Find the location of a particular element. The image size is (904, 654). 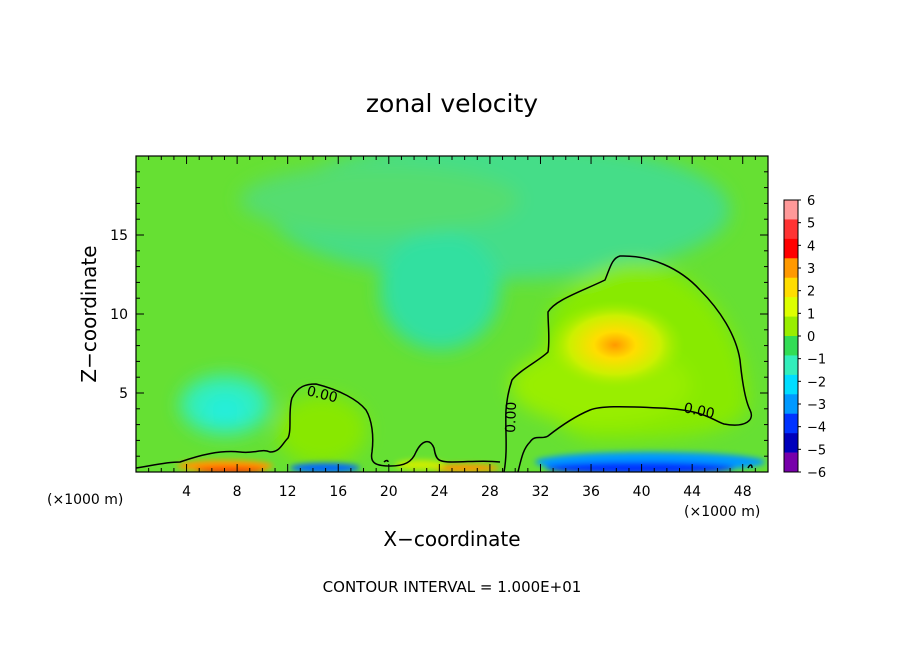

colorbar-label: 1 is located at coordinates (811, 314).